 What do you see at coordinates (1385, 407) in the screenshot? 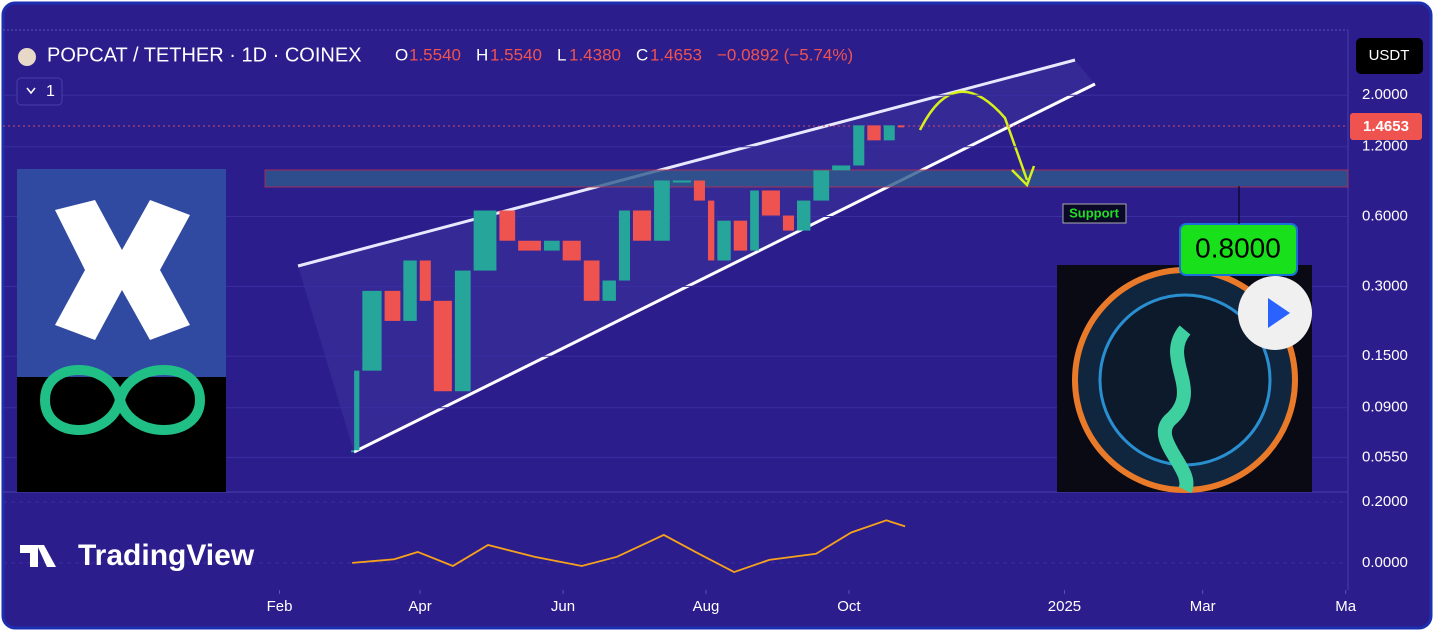
I see `y-tick-label: 0.0900` at bounding box center [1385, 407].